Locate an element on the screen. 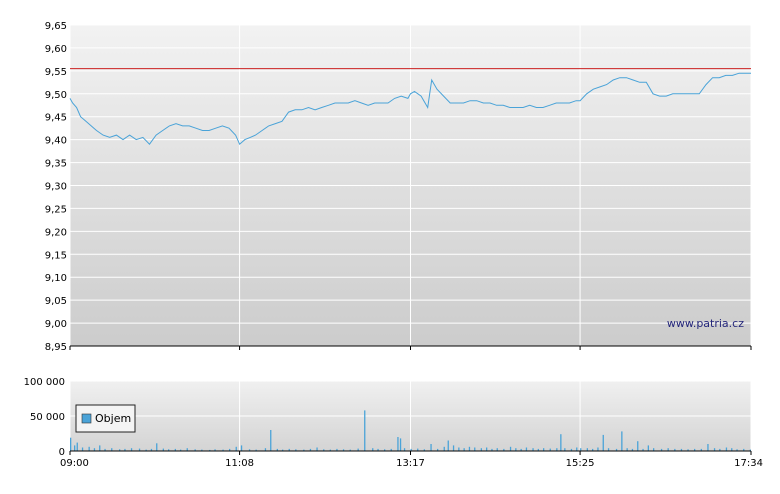  price-y-tick-label: 9,20 is located at coordinates (56, 232).